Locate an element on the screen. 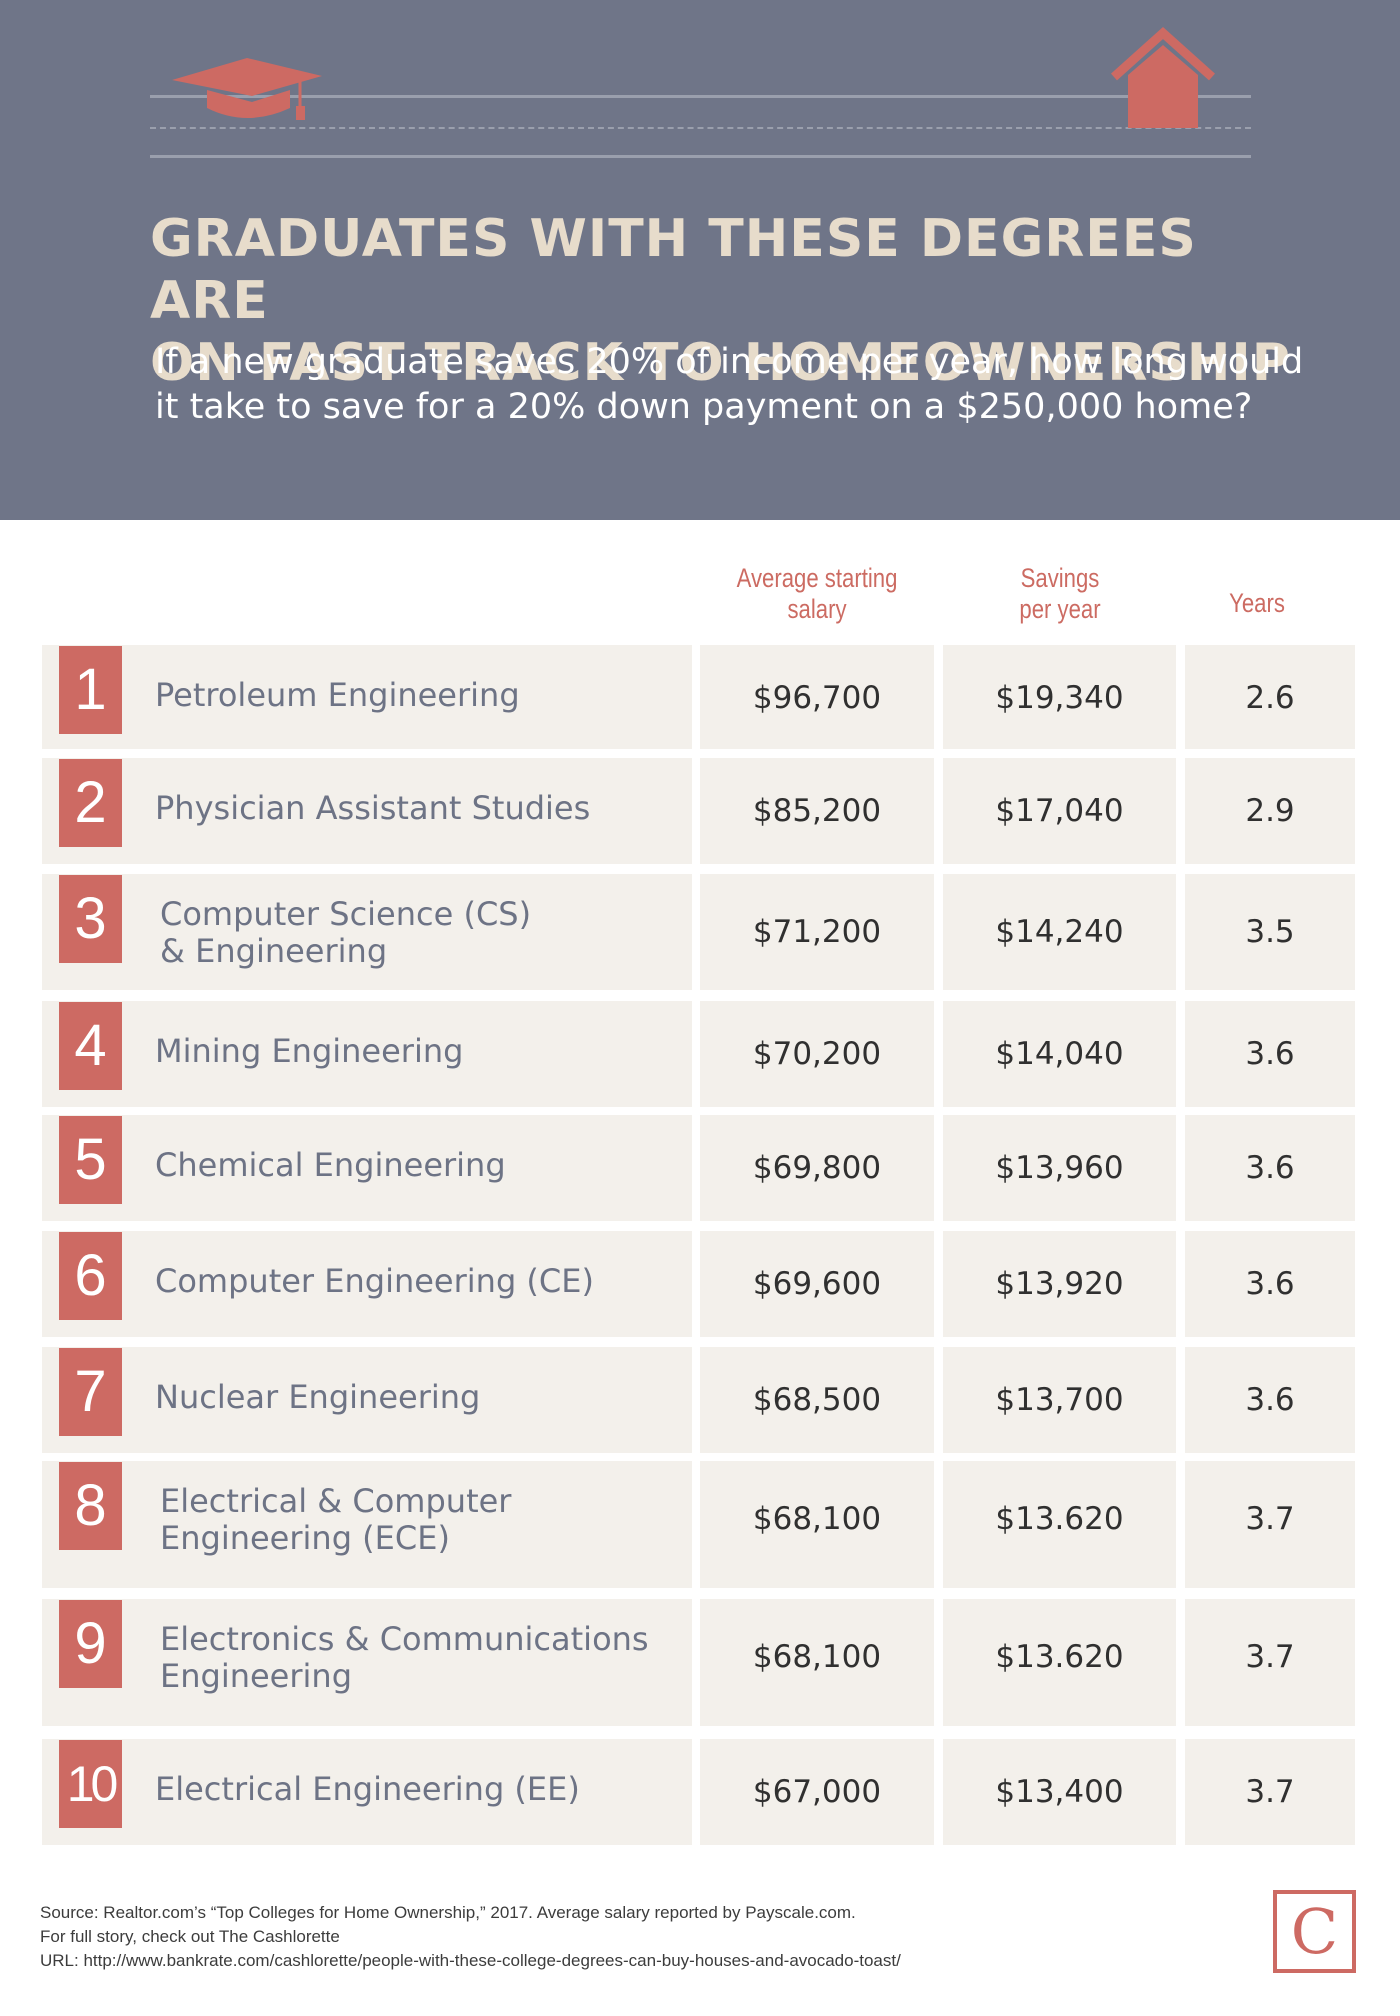  savings-value: $19,340 is located at coordinates (1059, 698).